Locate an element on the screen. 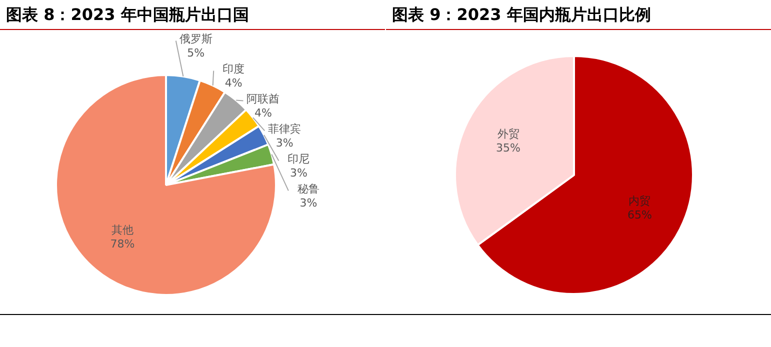  slice-label: 阿联酋 is located at coordinates (263, 99).